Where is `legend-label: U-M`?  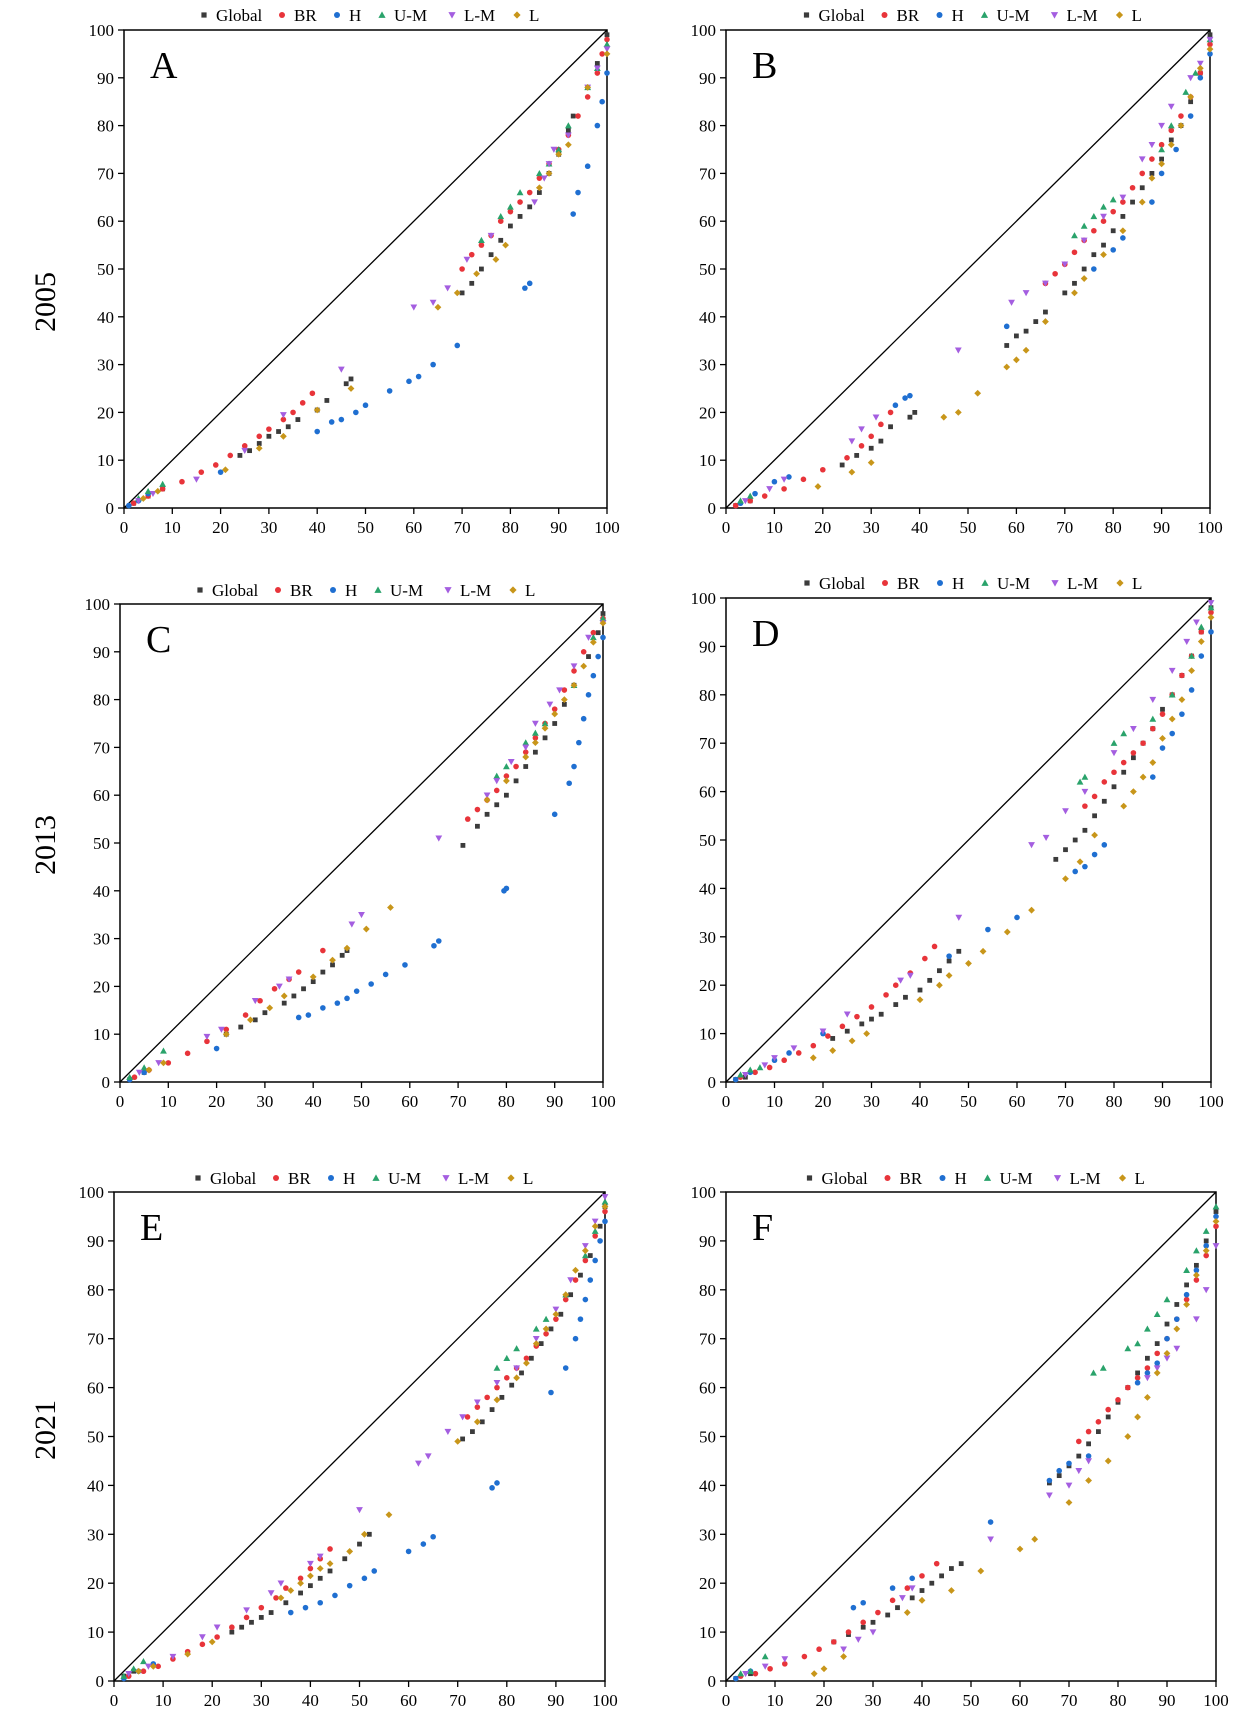 legend-label: U-M is located at coordinates (404, 1178).